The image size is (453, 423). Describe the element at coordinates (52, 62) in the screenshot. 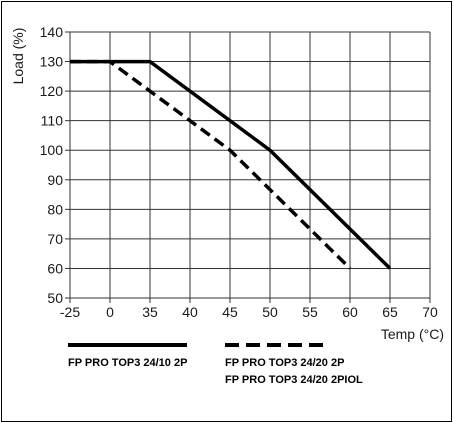

I see `y-tick-label: 130` at that location.